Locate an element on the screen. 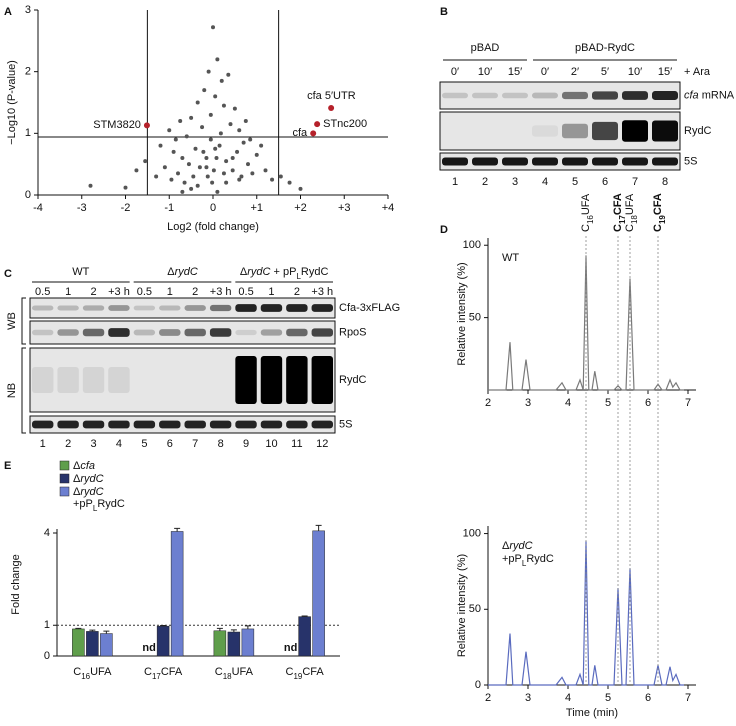 The width and height of the screenshot is (736, 726). highlight-point is located at coordinates (313, 133).